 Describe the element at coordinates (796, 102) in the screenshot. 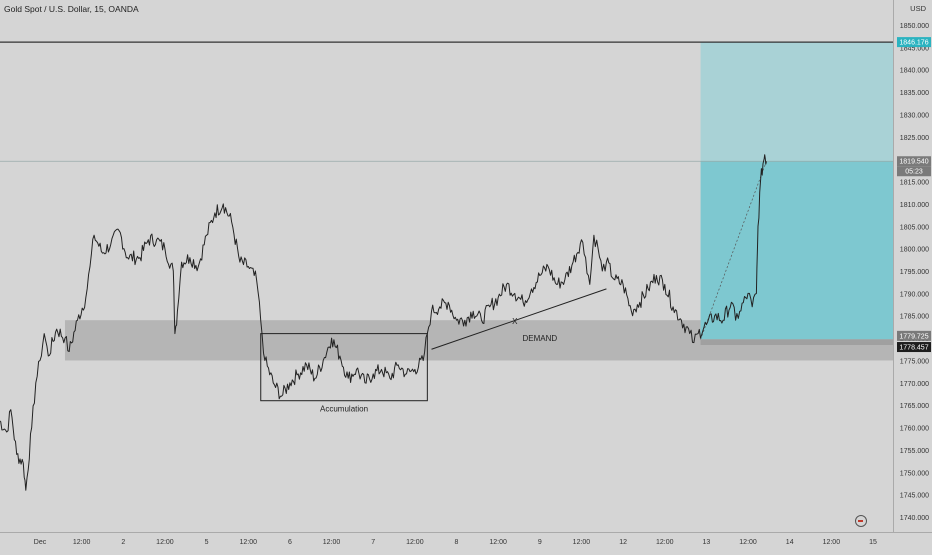

I see `target-zone-upper` at that location.